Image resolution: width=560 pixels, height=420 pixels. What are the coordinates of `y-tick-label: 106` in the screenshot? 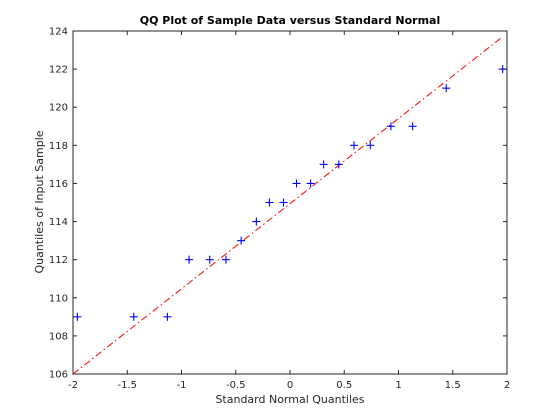 It's located at (58, 375).